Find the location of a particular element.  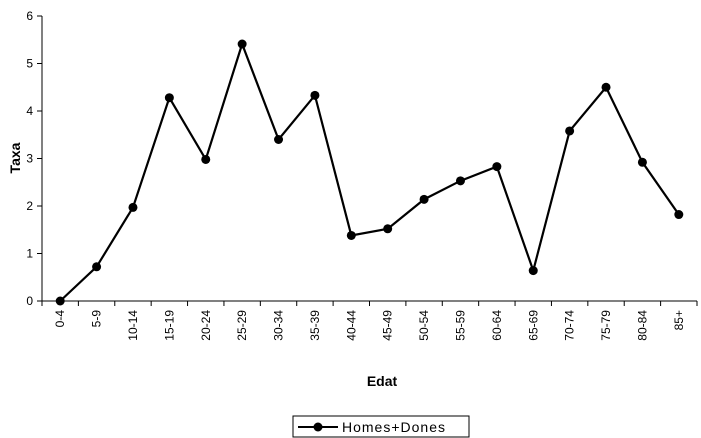

y-tick-label: 5 is located at coordinates (29, 64).